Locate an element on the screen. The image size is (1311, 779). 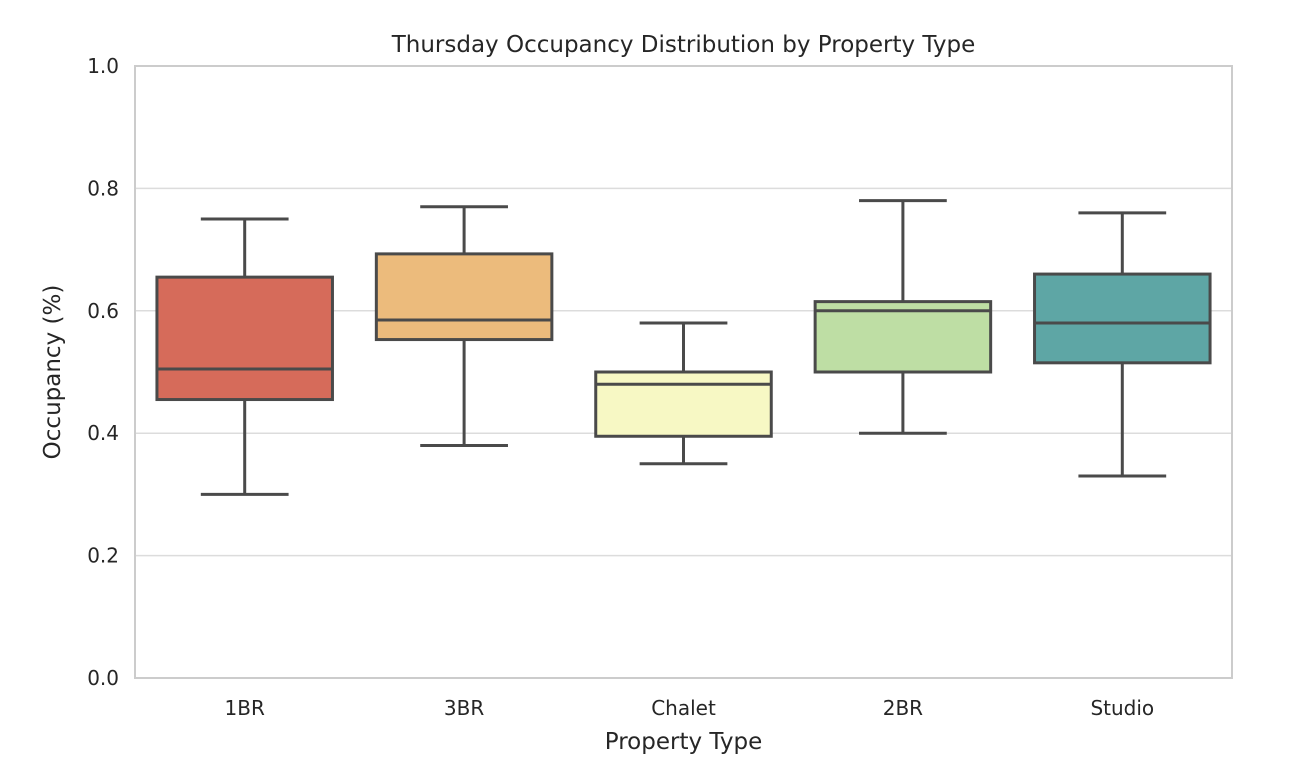
x-tick-labels: 1BR 3BR Chalet 2BR Studio is located at coordinates (690, 708).